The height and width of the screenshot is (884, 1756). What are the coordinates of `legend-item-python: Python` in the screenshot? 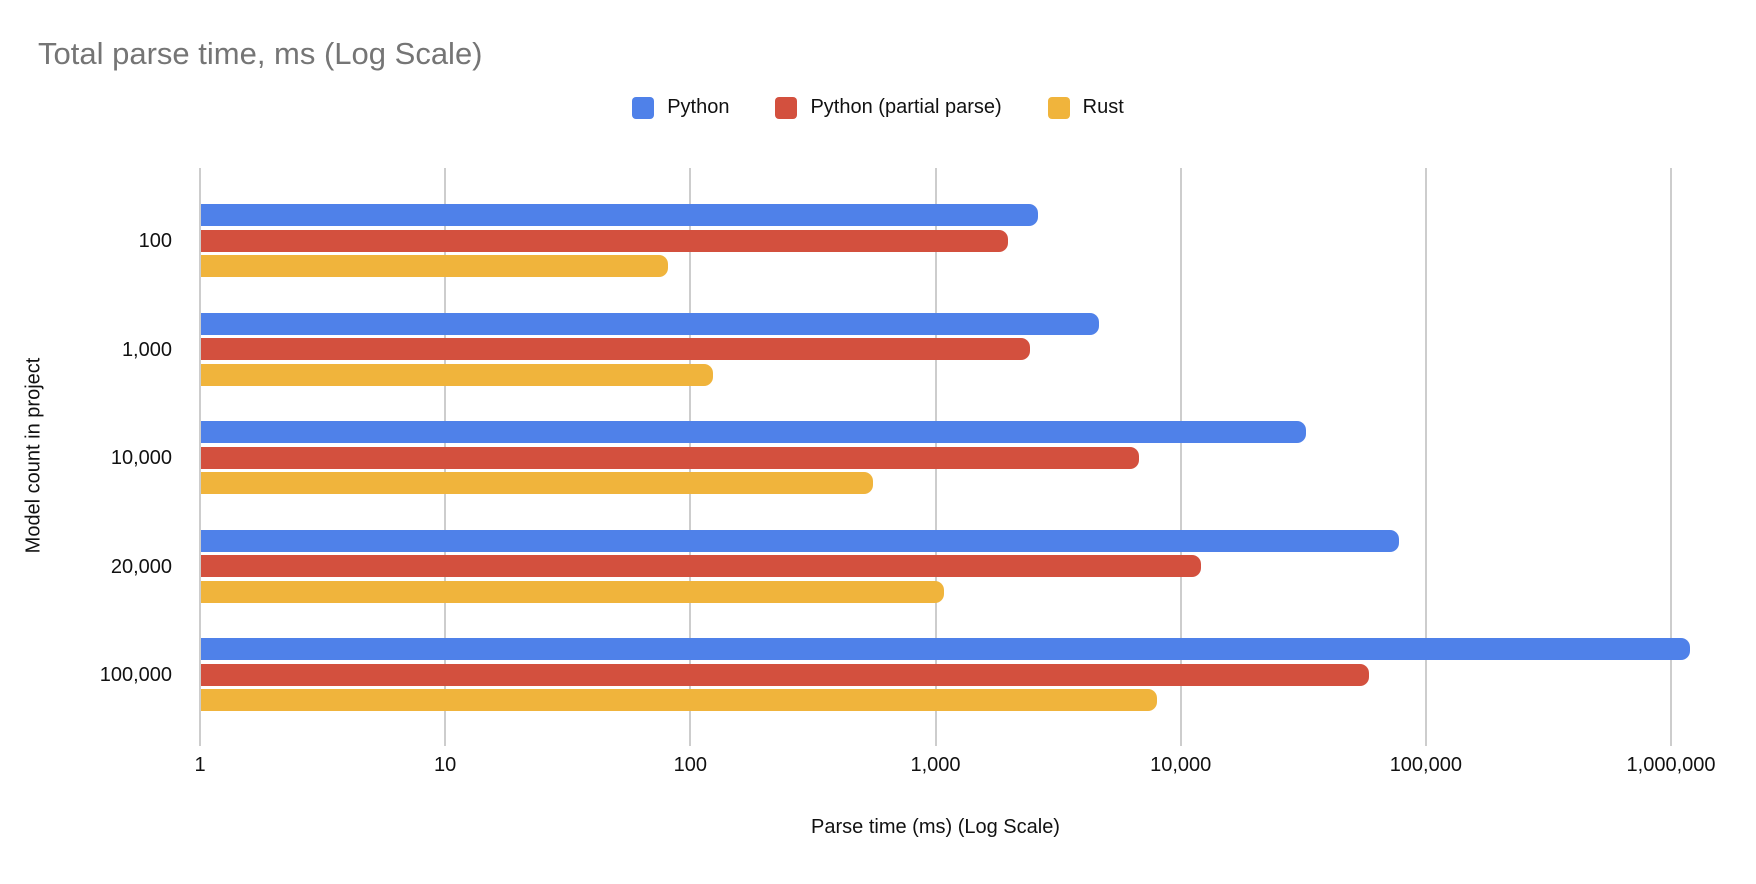 It's located at (680, 107).